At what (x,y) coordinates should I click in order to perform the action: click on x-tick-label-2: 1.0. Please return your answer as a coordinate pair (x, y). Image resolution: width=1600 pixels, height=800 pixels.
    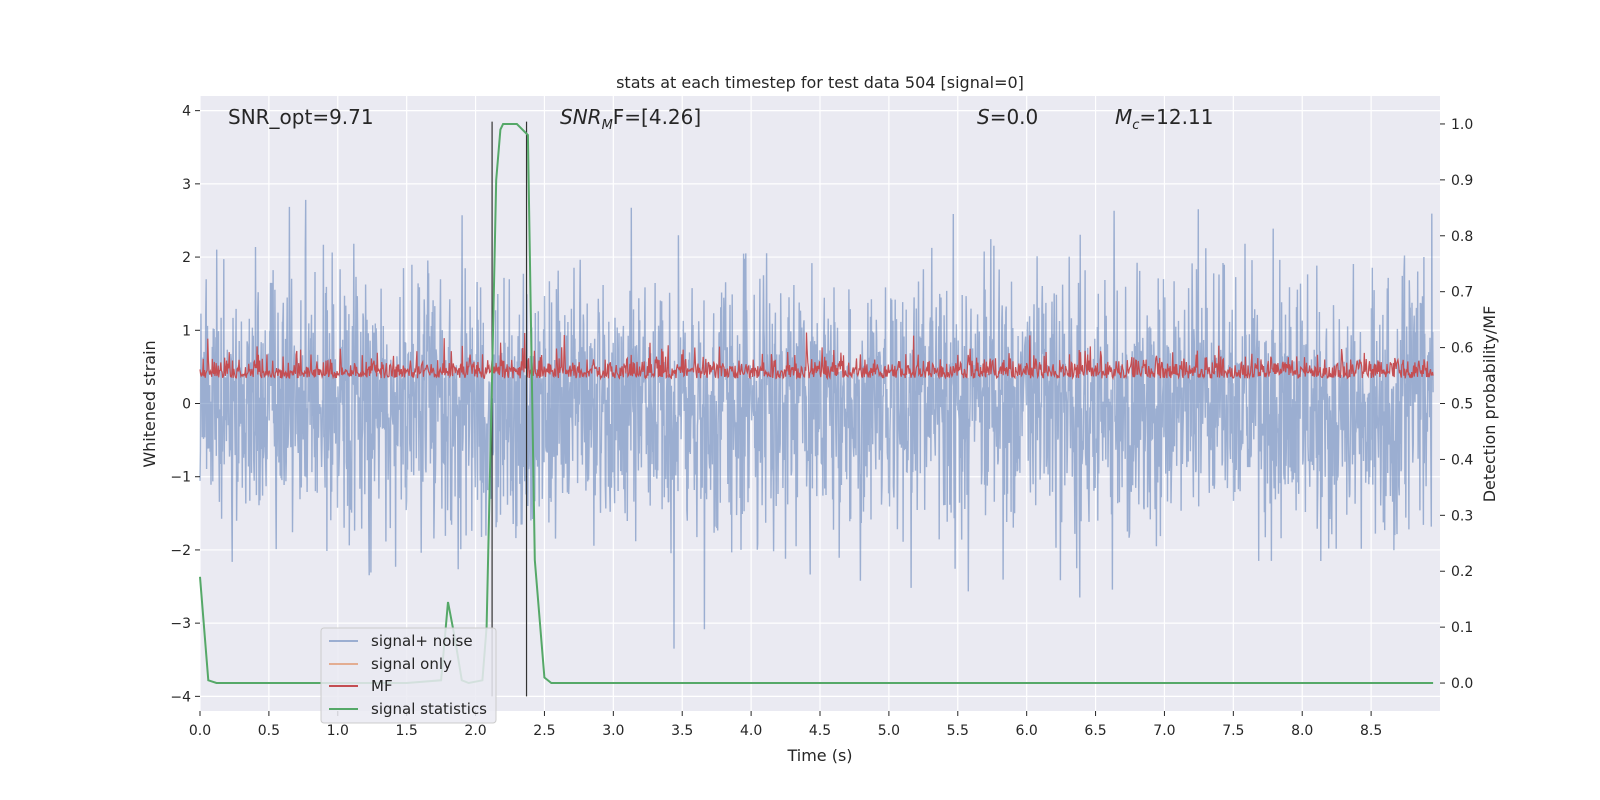
    Looking at the image, I should click on (338, 731).